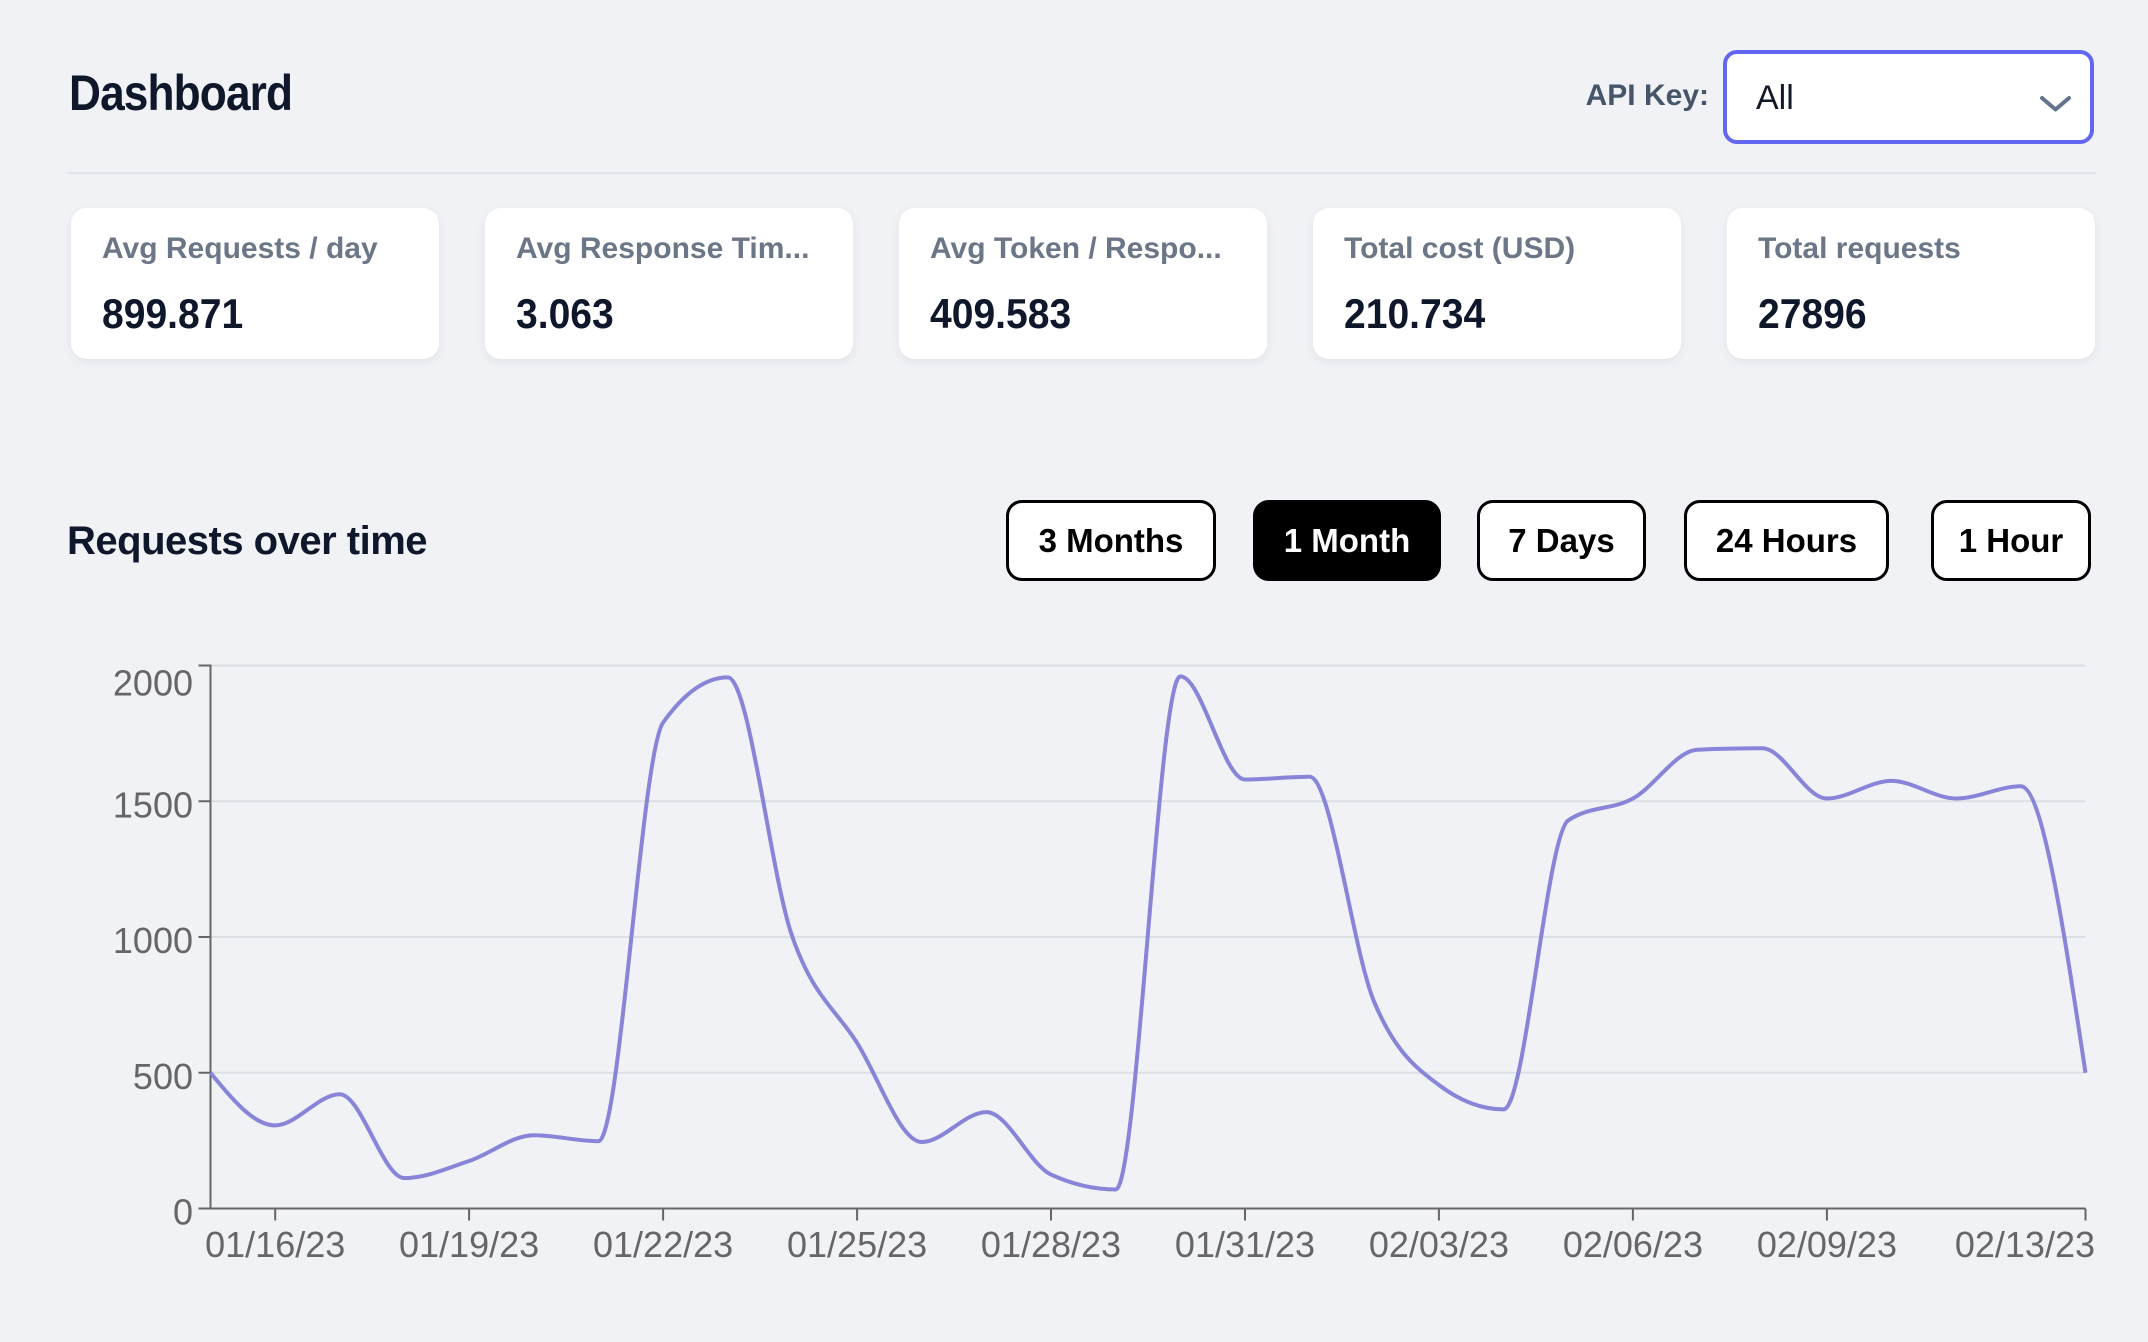  I want to click on svg-text: 500, so click(163, 1076).